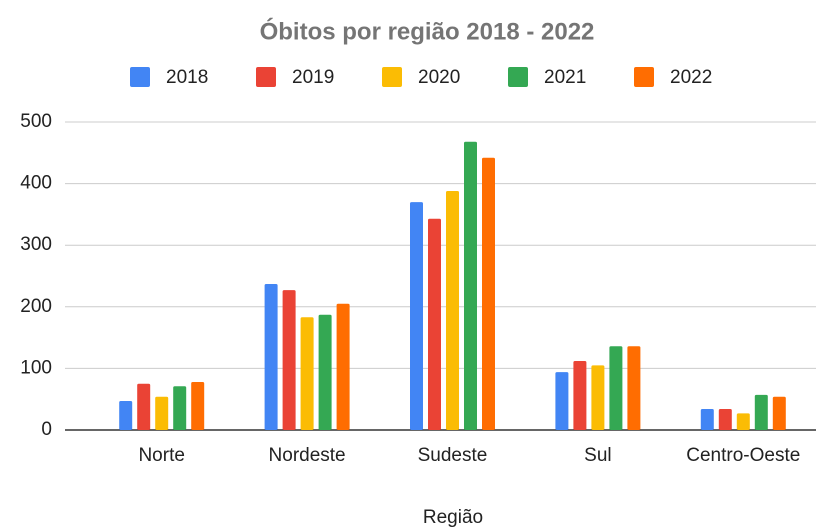  I want to click on y-tick-label: 300, so click(36, 244).